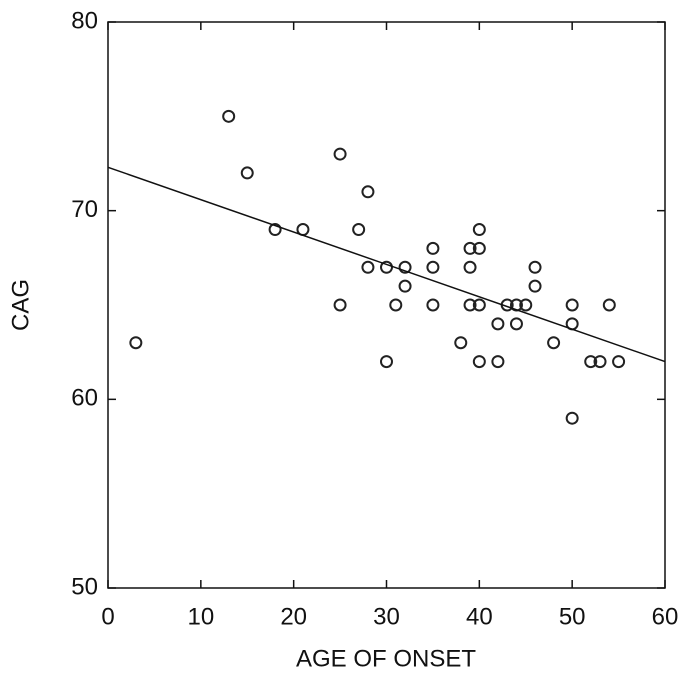 This screenshot has width=689, height=680. I want to click on x-axis-label: AGE OF ONSET, so click(386, 658).